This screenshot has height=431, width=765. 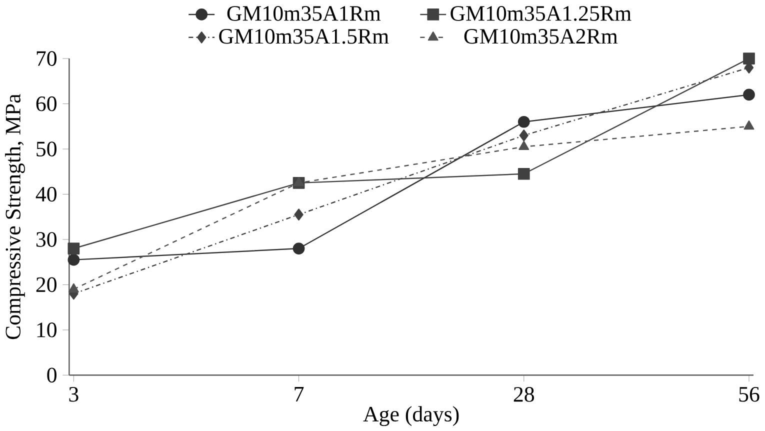 I want to click on y-tick-label: 40, so click(x=46, y=194).